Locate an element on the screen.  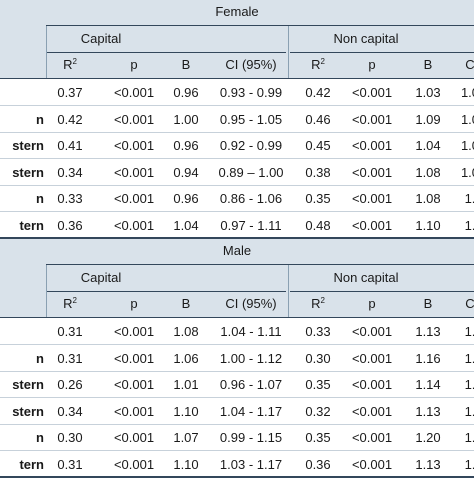
table-cell: 1.04 - 1.11 is located at coordinates (251, 331).